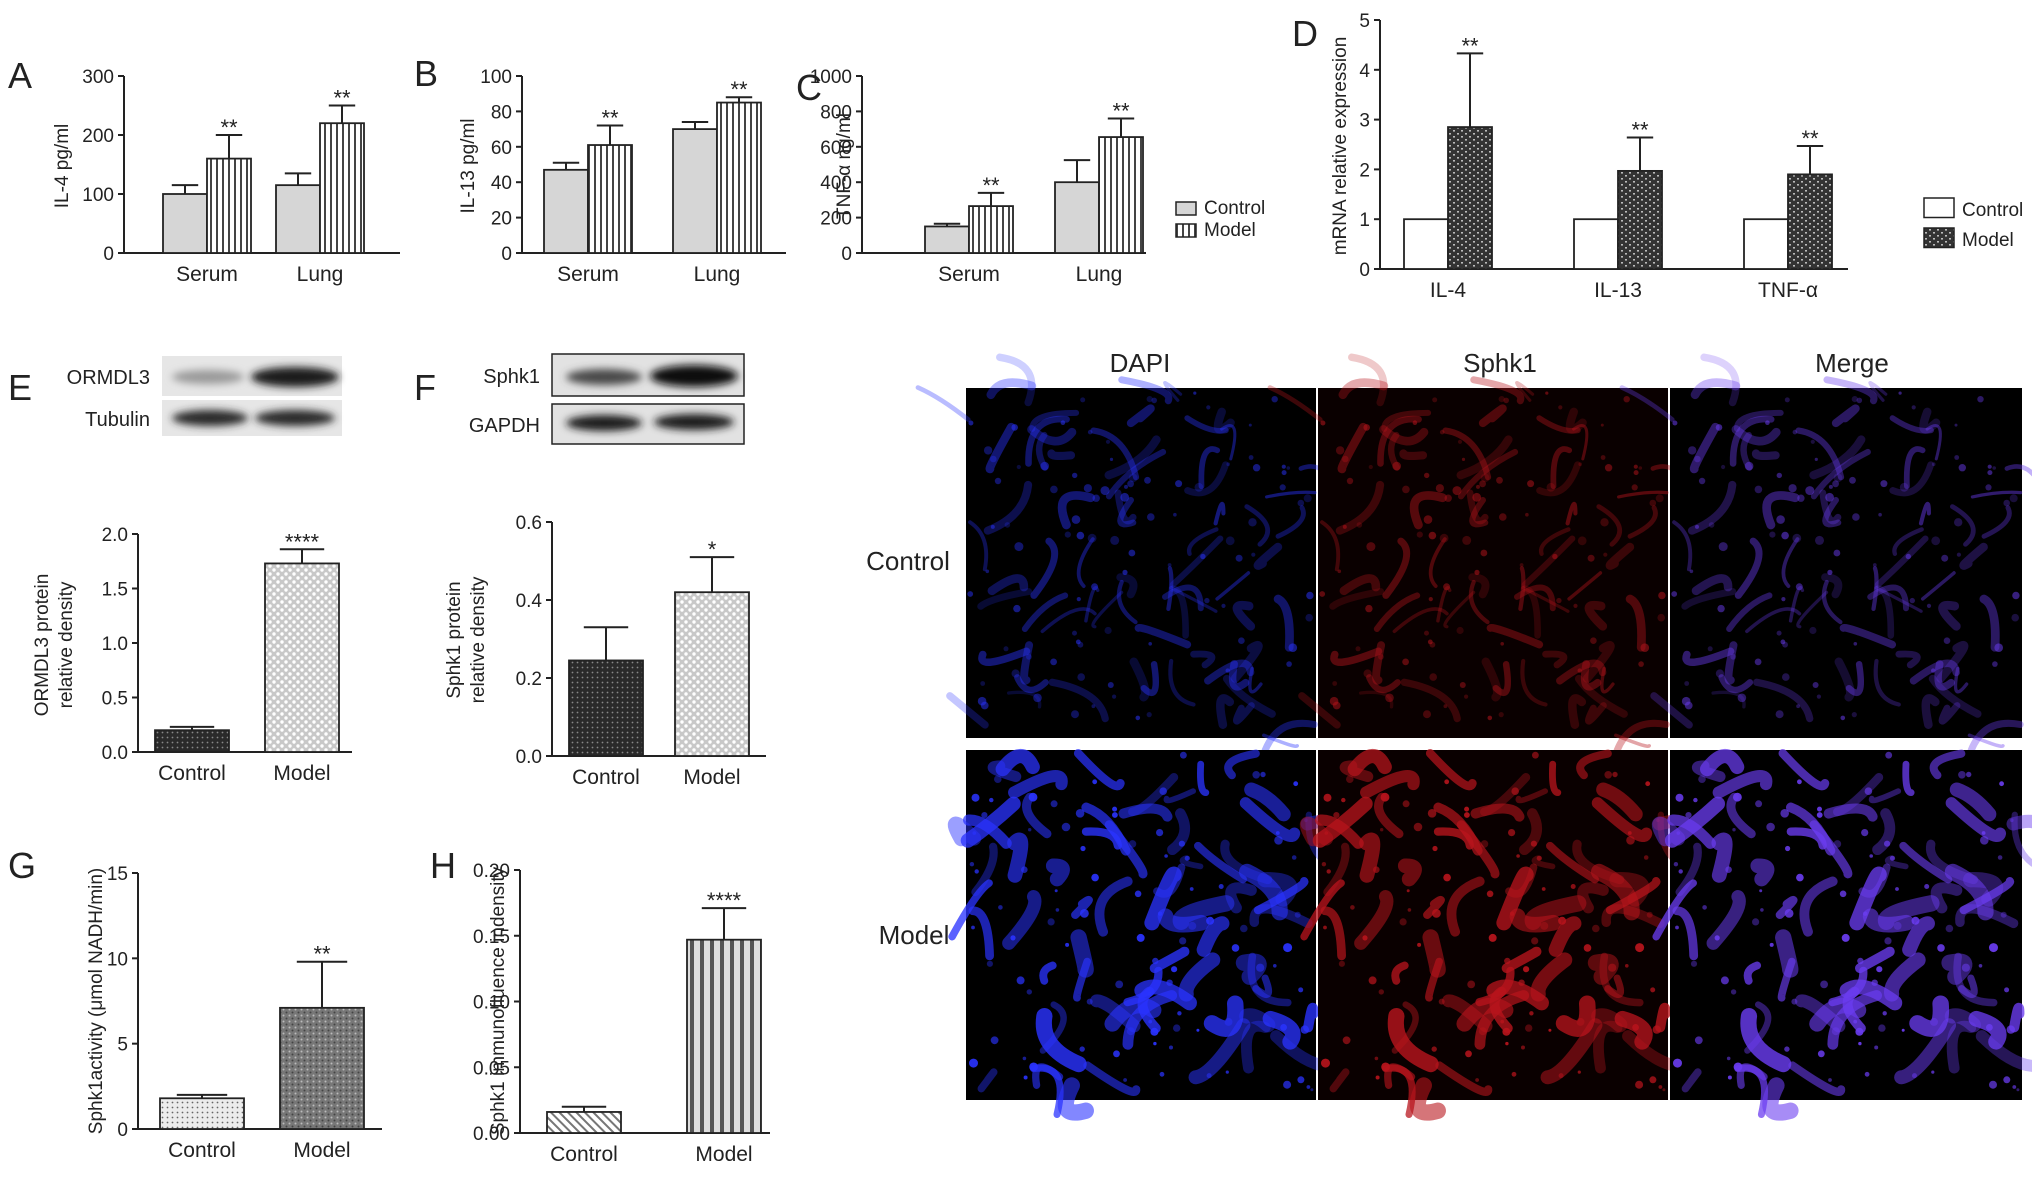 This screenshot has height=1180, width=2032. I want to click on y-axis-label: Sphk1 protein relative density, so click(466, 639).